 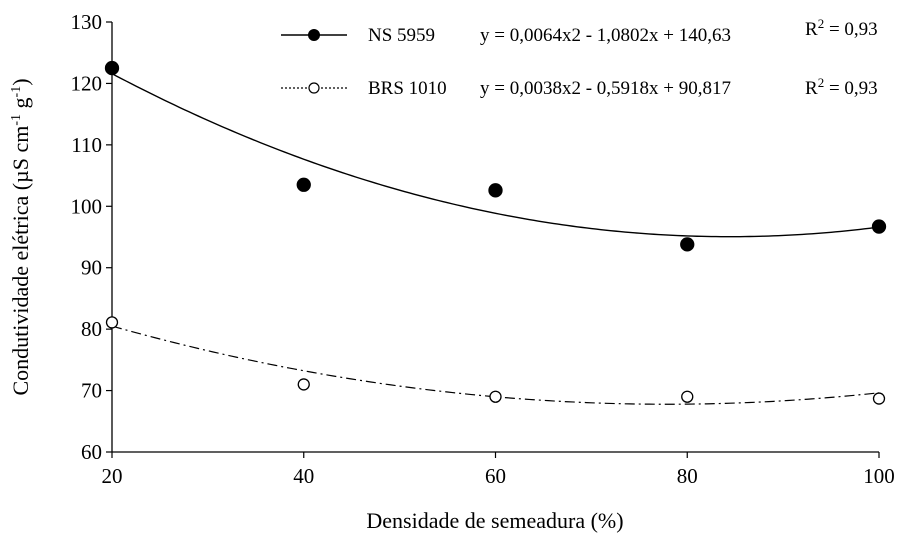 What do you see at coordinates (850, 29) in the screenshot?
I see `legend-r2-suffix-ns-5959: = 0,93` at bounding box center [850, 29].